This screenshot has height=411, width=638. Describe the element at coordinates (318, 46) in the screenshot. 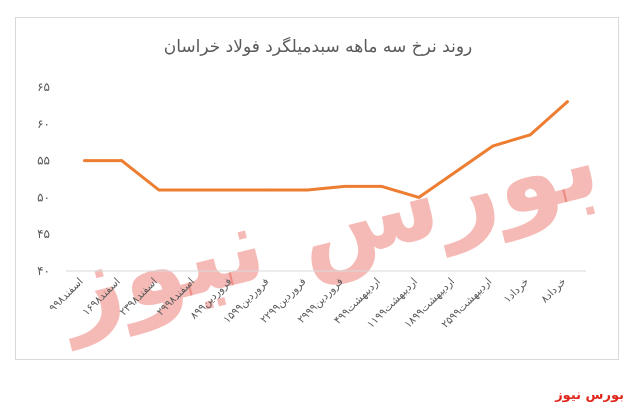

I see `chart-title: روند نرخ سه ماهه سبدمیلگرد فولاد خراسان` at that location.